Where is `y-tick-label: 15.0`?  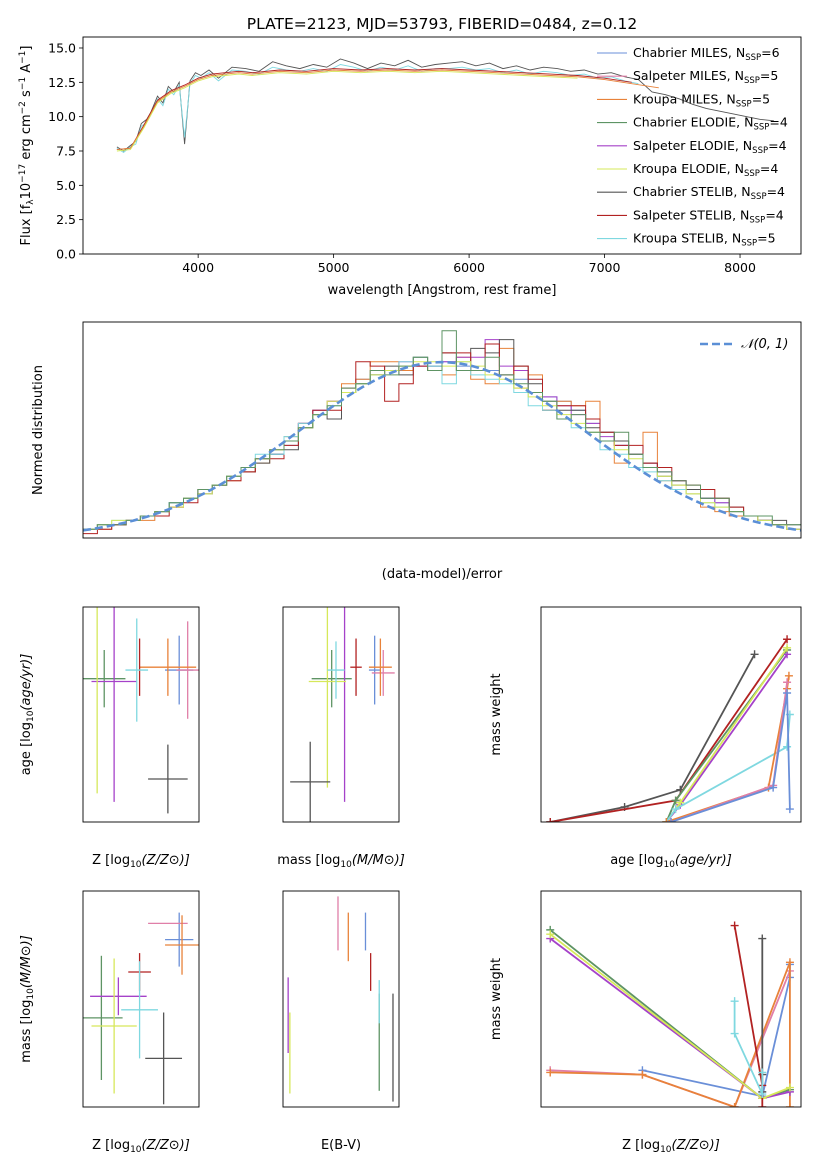 y-tick-label: 15.0 is located at coordinates (62, 47).